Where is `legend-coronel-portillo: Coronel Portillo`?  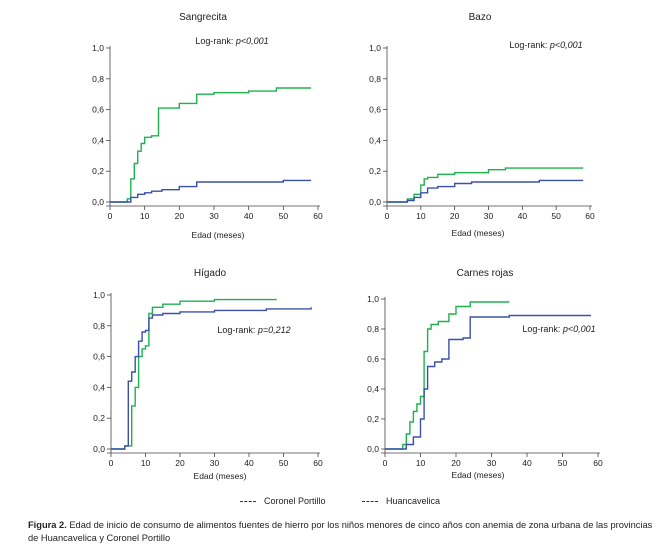 legend-coronel-portillo: Coronel Portillo is located at coordinates (283, 501).